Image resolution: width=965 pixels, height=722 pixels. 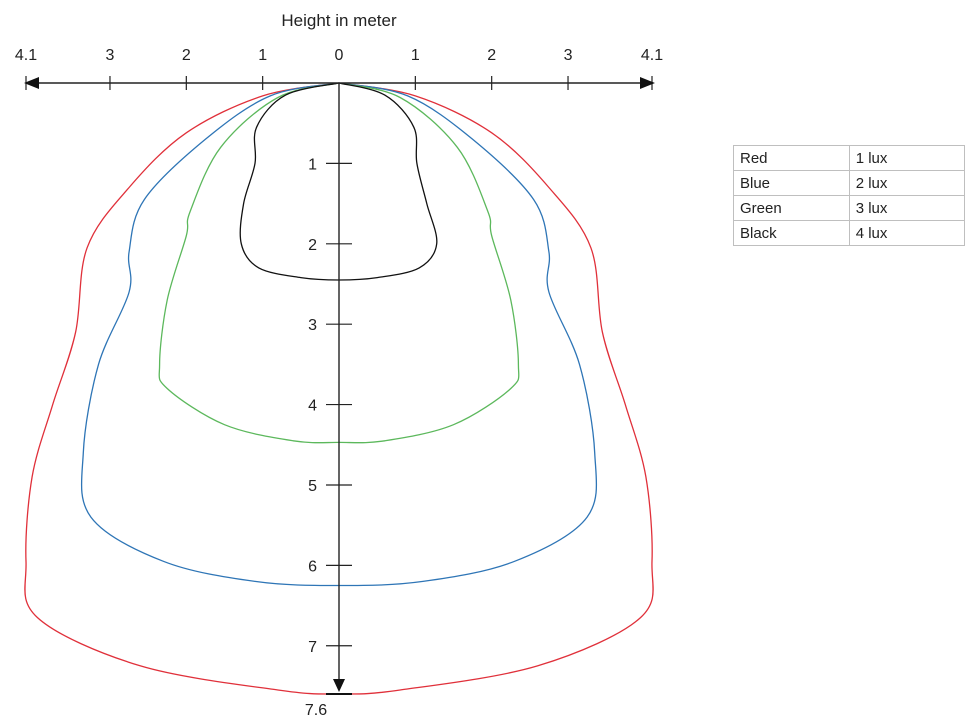 What do you see at coordinates (791, 233) in the screenshot?
I see `legend-series-name: Black` at bounding box center [791, 233].